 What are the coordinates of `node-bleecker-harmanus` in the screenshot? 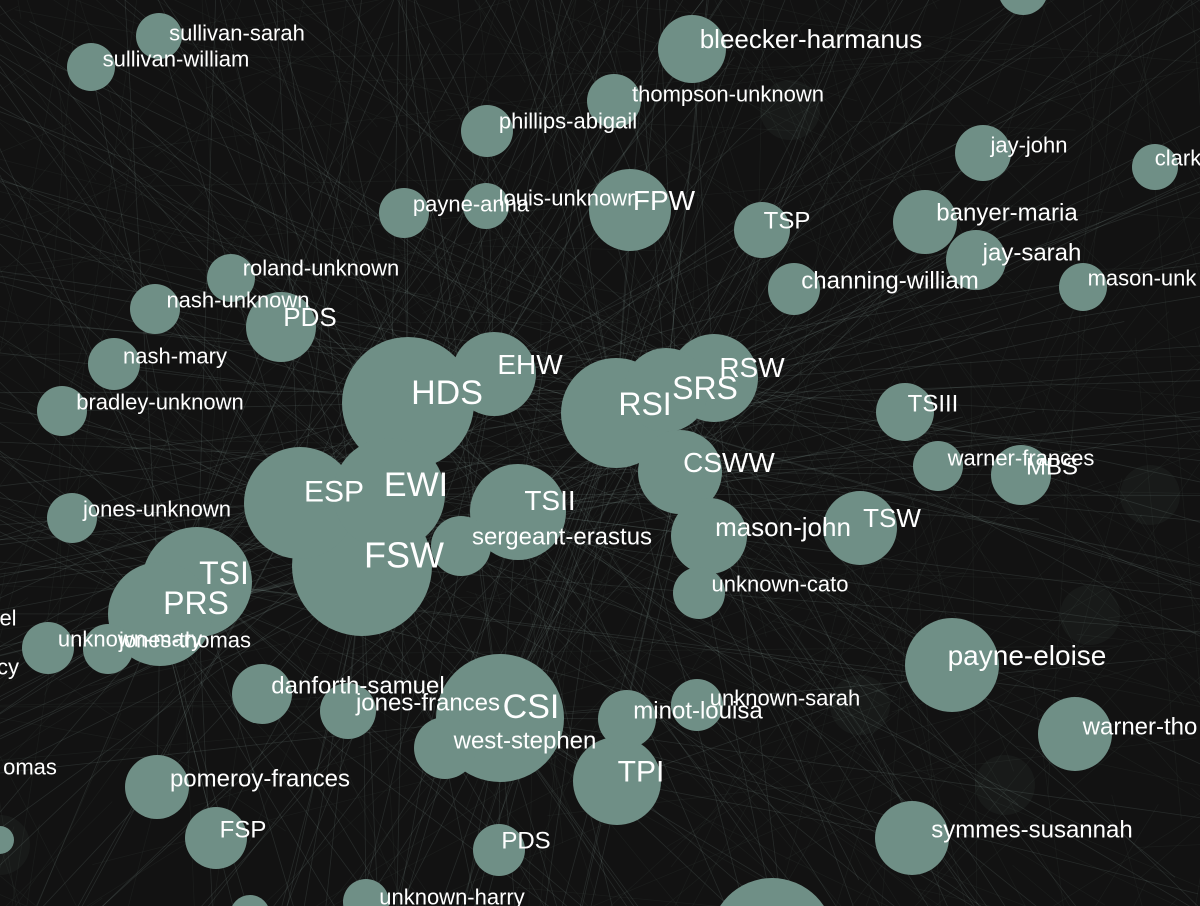 It's located at (692, 49).